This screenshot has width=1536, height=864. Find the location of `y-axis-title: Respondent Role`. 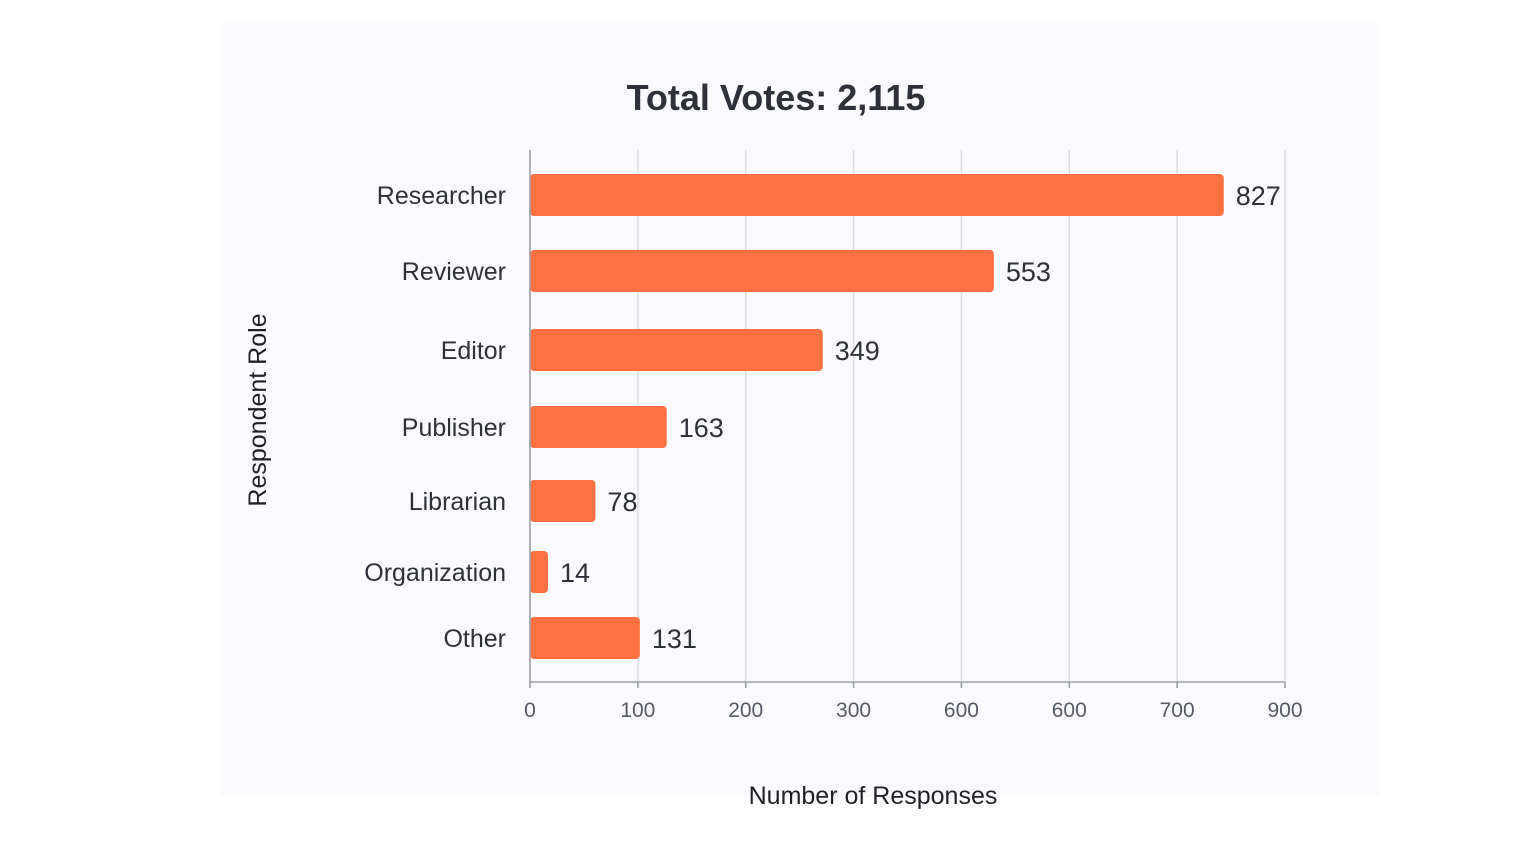

y-axis-title: Respondent Role is located at coordinates (258, 409).